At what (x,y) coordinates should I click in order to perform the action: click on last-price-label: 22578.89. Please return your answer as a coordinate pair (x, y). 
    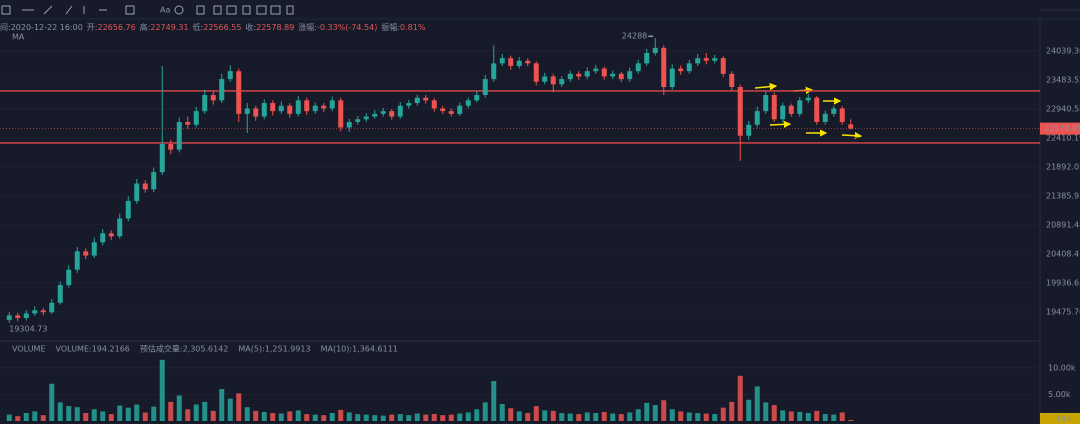
    Looking at the image, I should click on (1062, 128).